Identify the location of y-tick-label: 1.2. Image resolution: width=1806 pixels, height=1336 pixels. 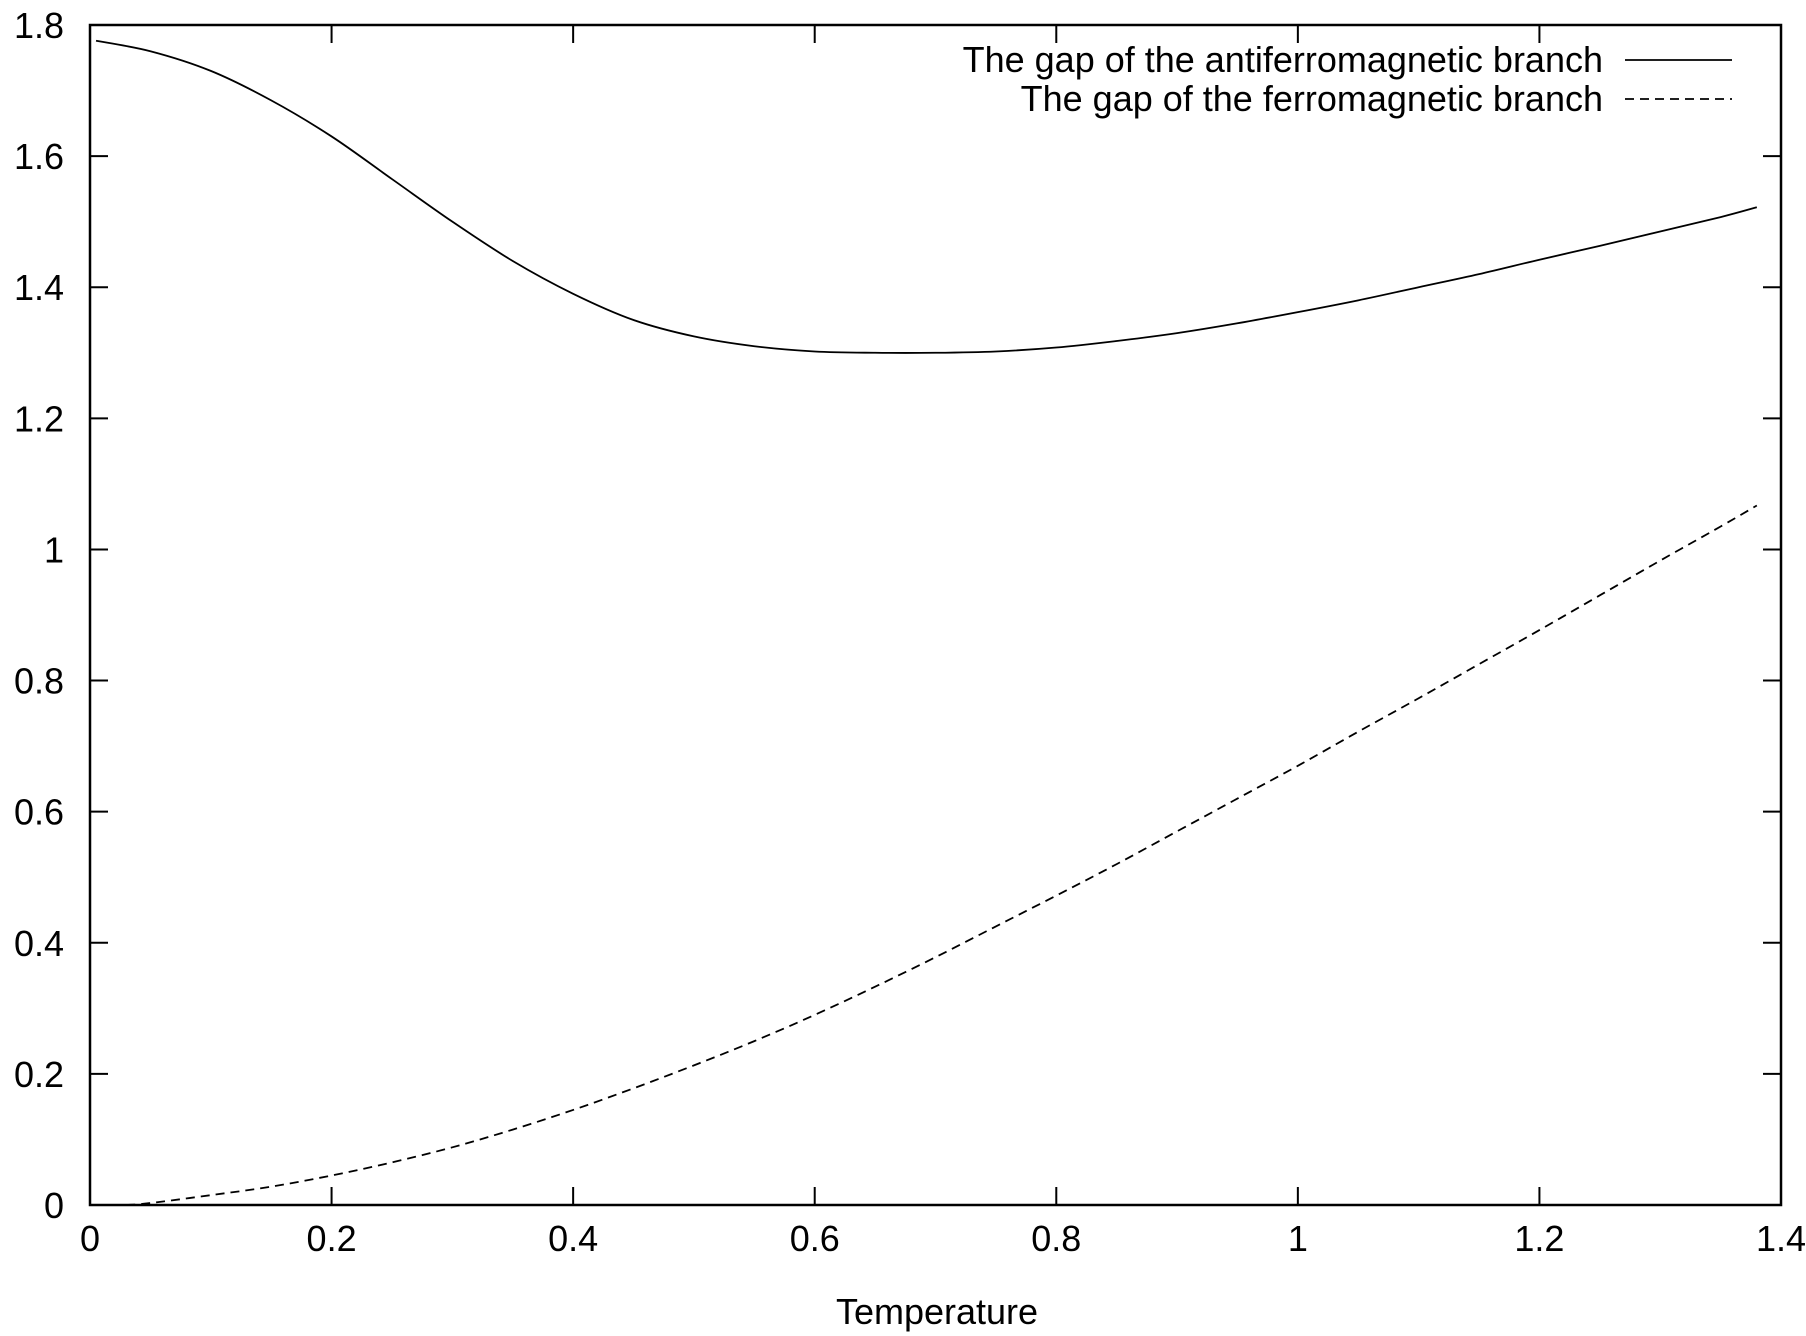
(39, 418).